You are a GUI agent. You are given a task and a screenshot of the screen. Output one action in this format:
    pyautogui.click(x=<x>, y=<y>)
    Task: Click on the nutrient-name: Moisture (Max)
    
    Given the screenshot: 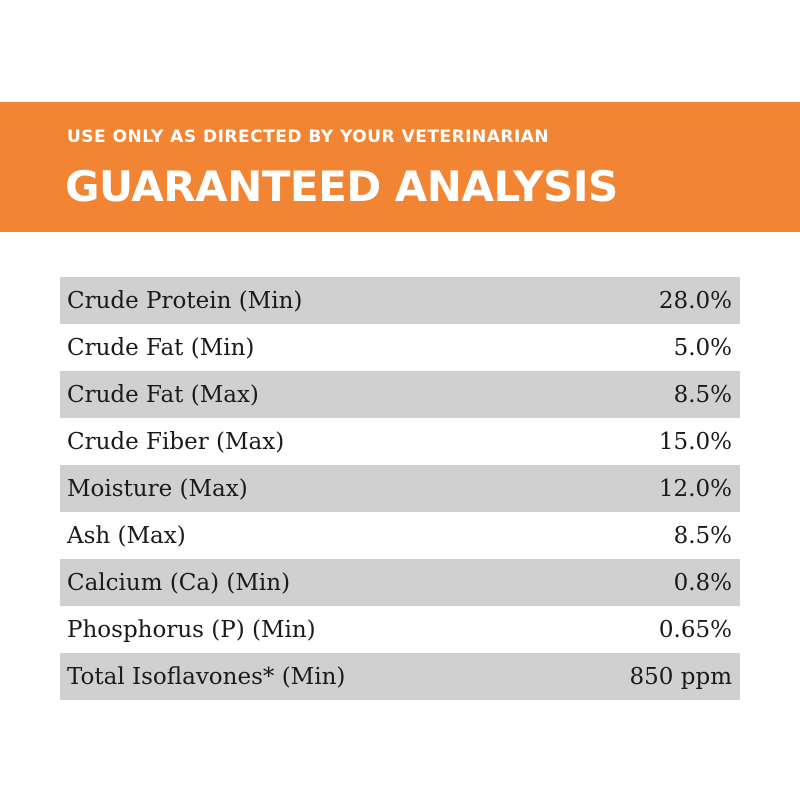 What is the action you would take?
    pyautogui.click(x=157, y=488)
    